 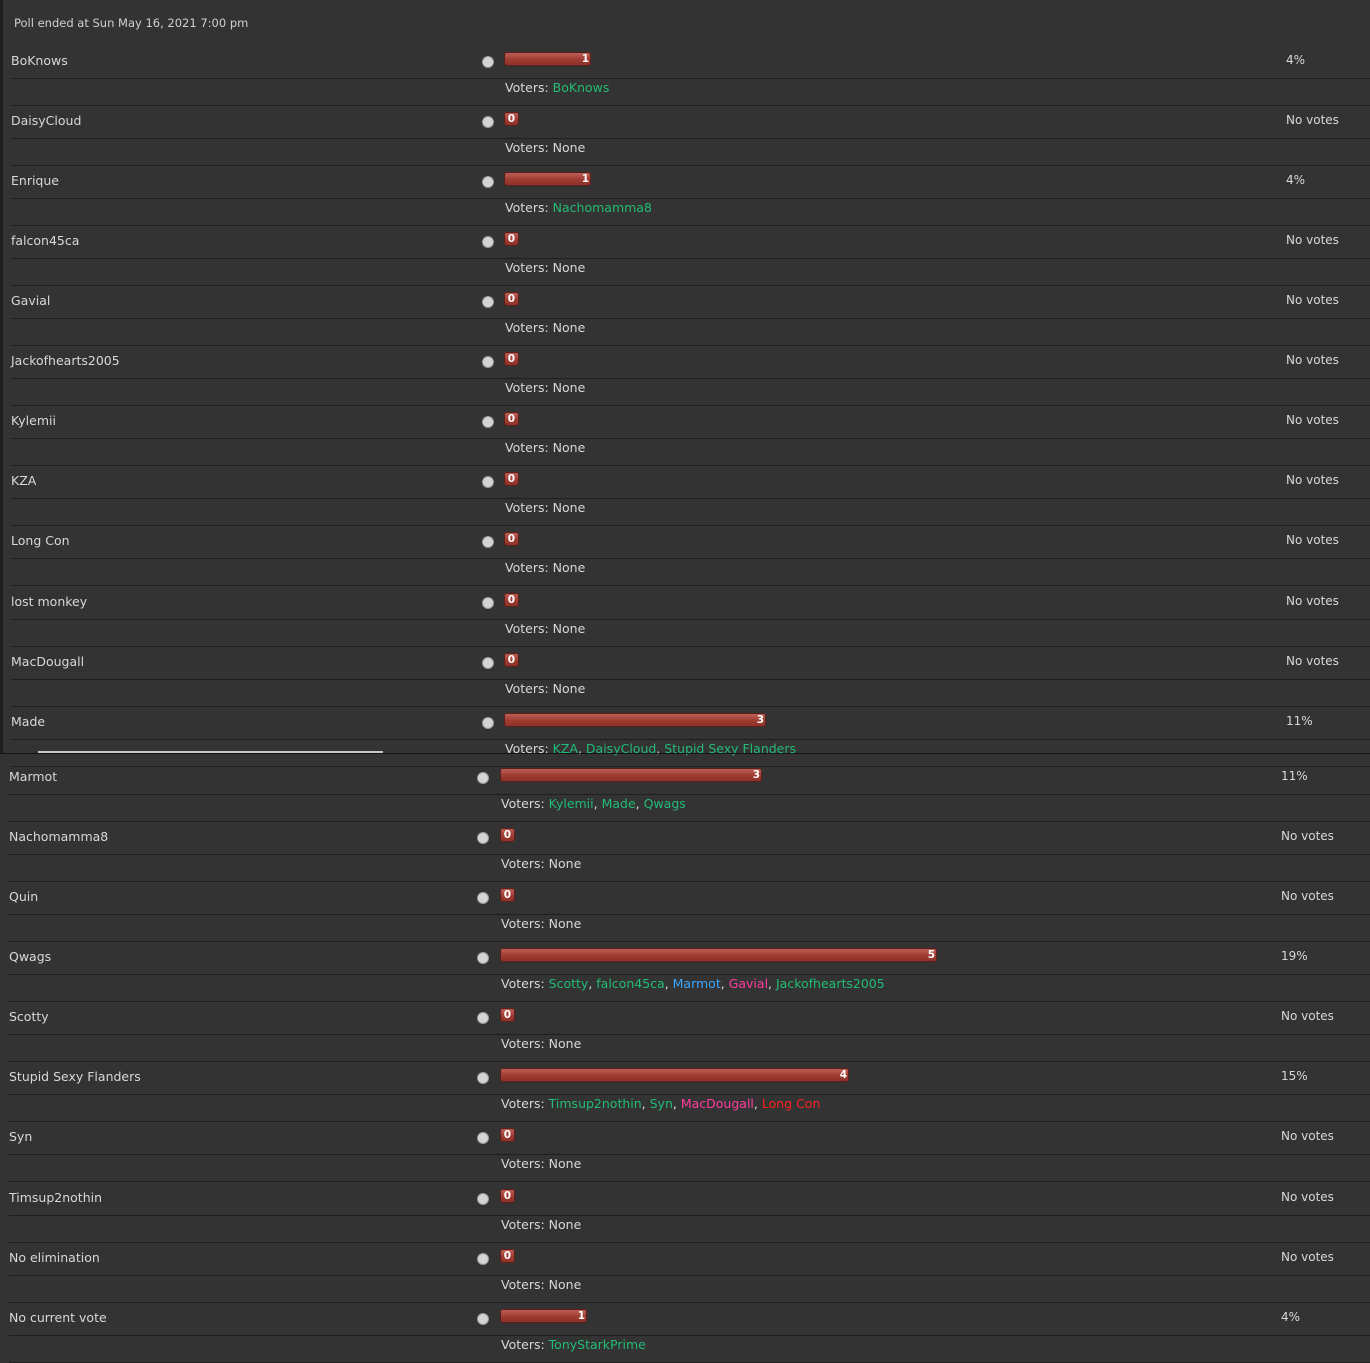 What do you see at coordinates (630, 983) in the screenshot?
I see `voter-link: falcon45ca` at bounding box center [630, 983].